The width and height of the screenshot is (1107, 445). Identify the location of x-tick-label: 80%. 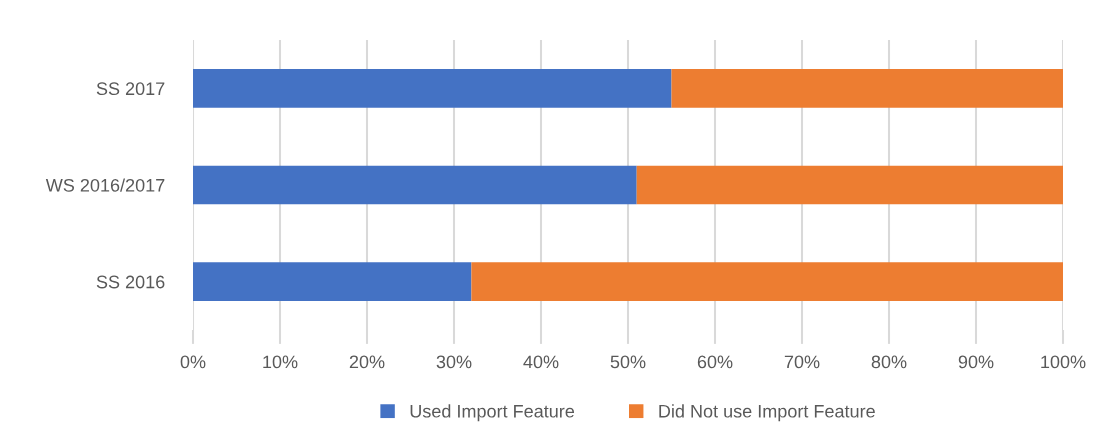
(889, 362).